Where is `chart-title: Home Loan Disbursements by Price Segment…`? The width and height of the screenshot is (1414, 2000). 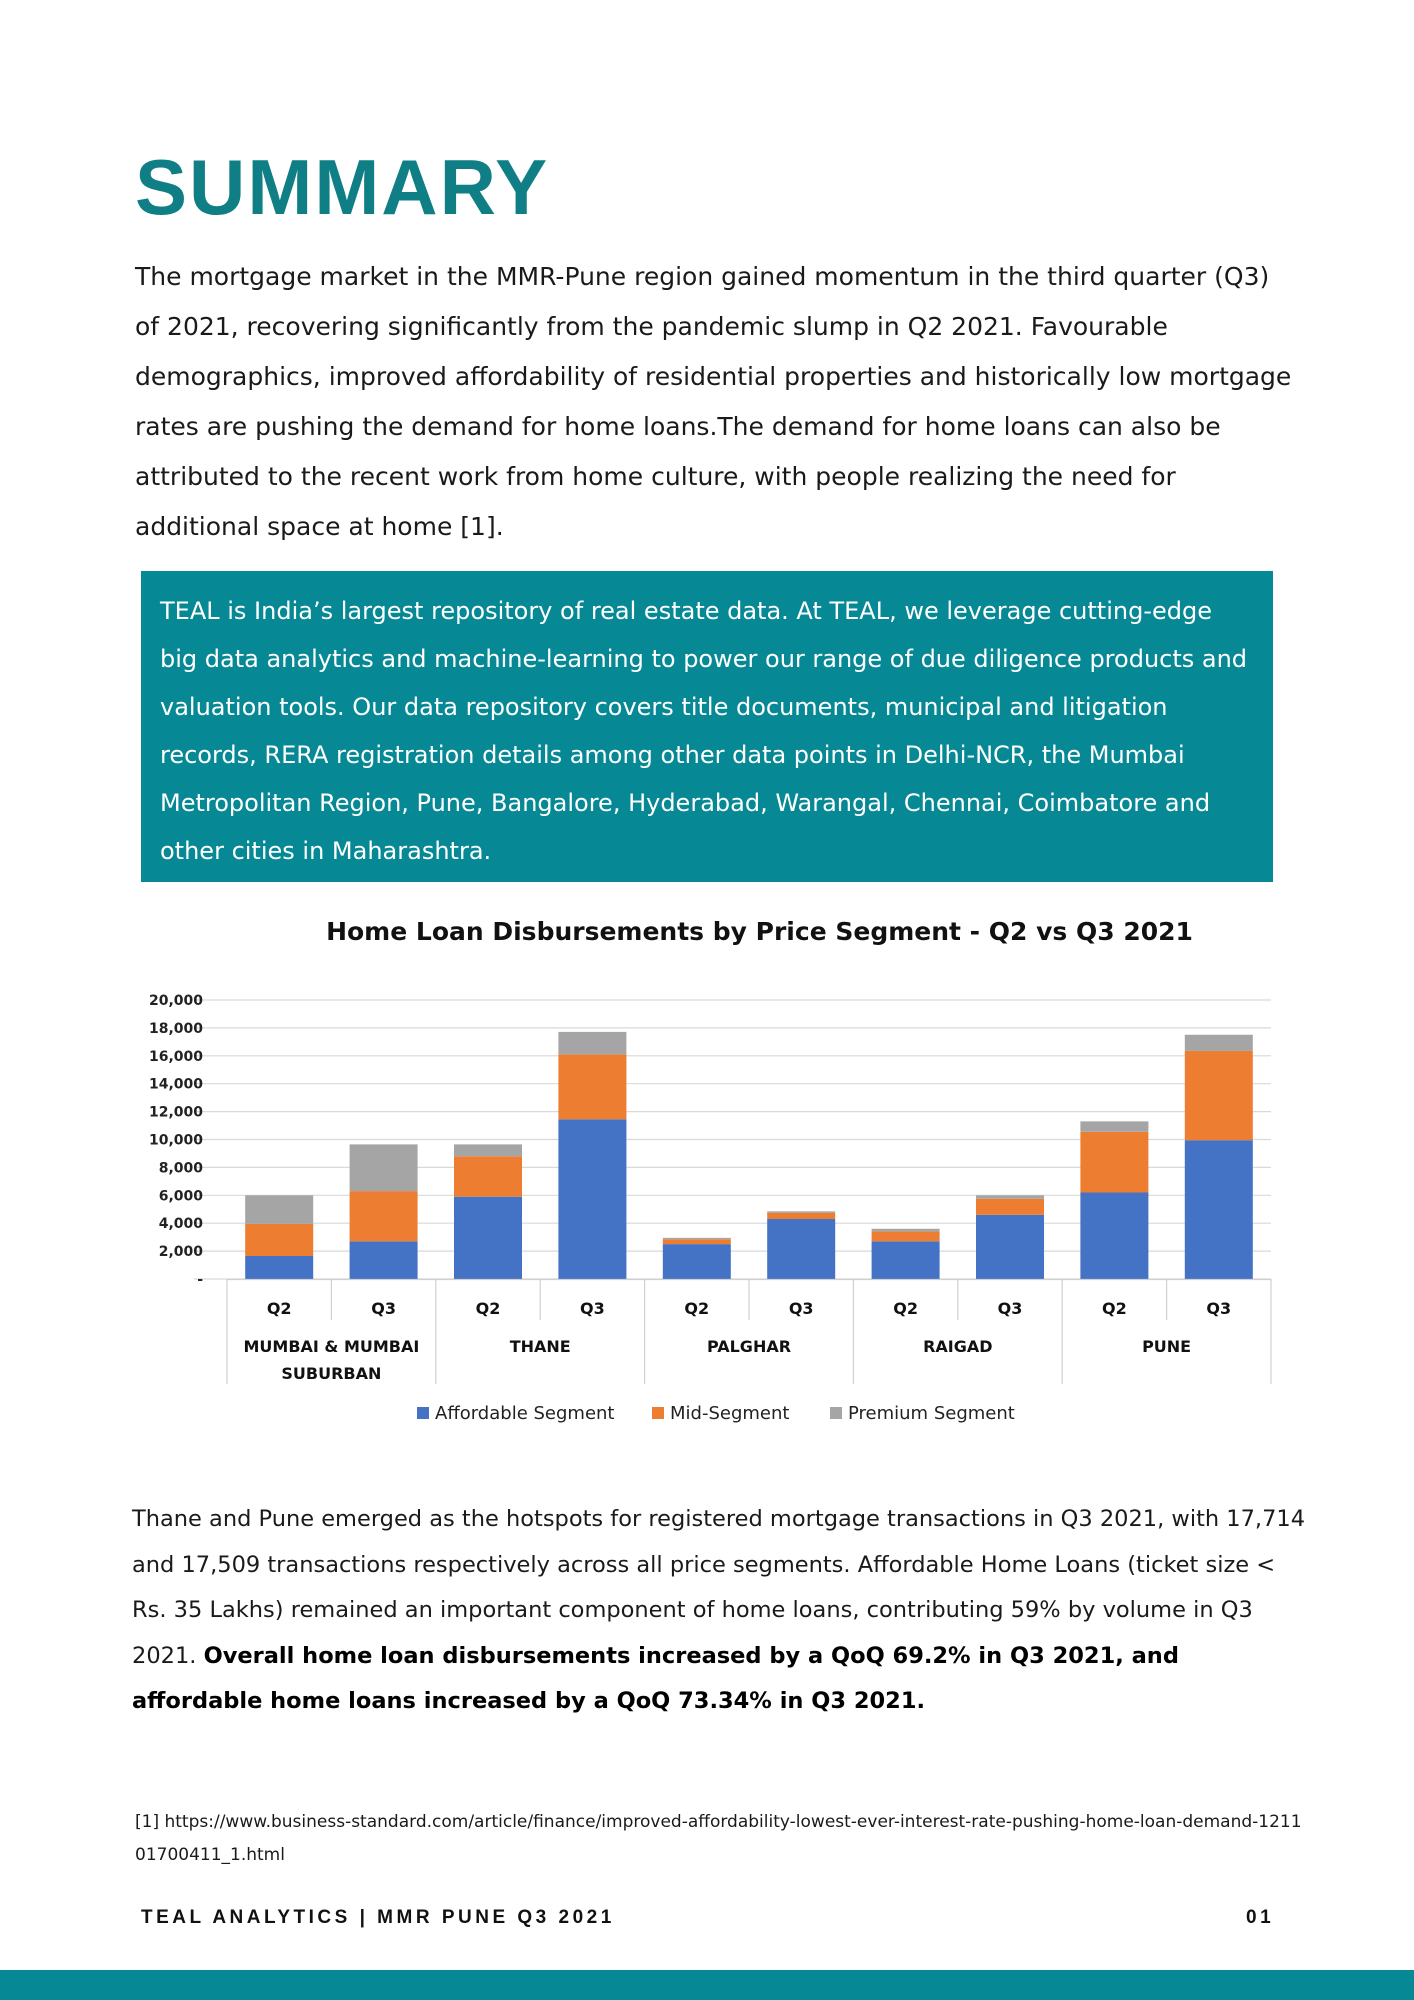 chart-title: Home Loan Disbursements by Price Segment… is located at coordinates (759, 931).